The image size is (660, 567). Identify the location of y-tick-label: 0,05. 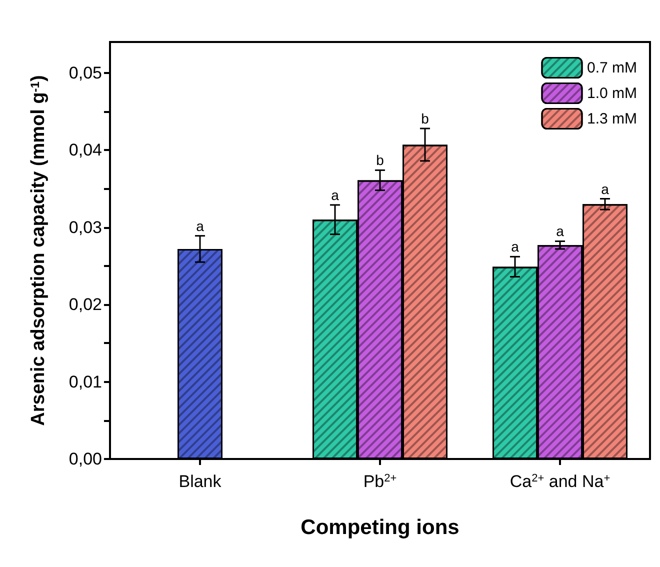
(85, 72).